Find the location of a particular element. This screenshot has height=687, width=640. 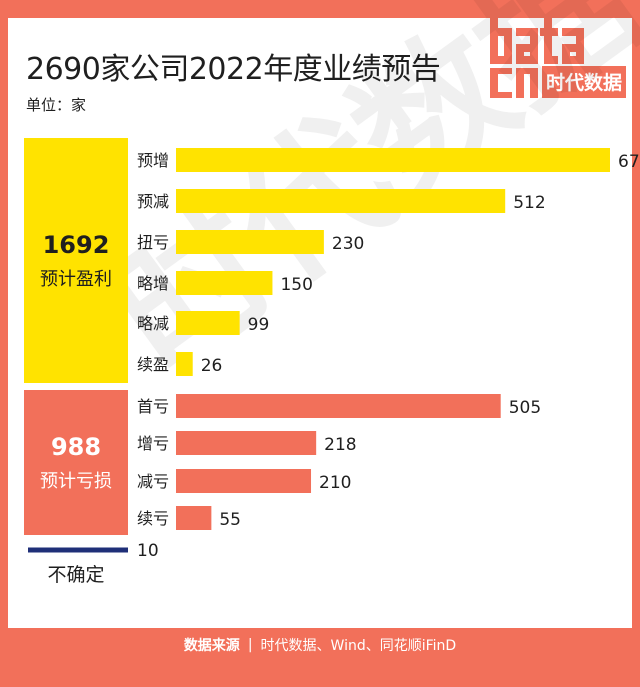

category-label: 略减 is located at coordinates (153, 323).